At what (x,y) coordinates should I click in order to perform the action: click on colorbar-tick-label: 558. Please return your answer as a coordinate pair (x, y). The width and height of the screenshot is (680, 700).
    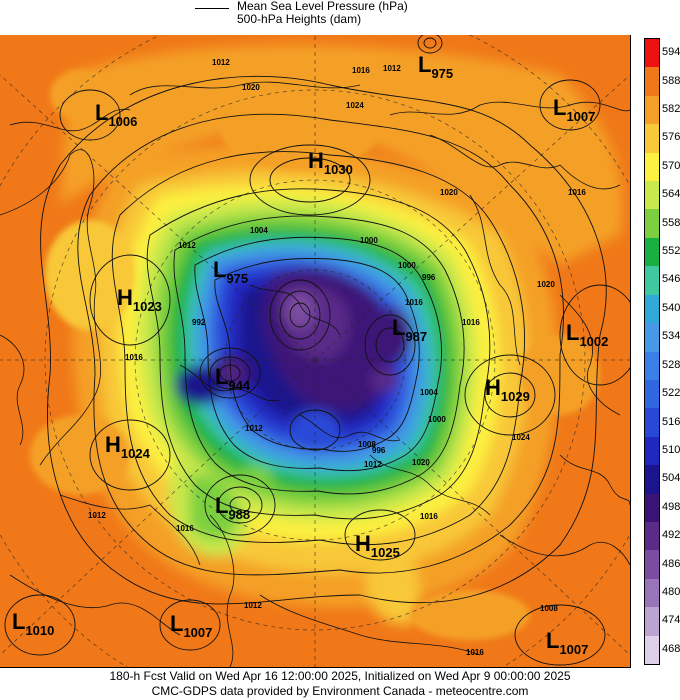
    Looking at the image, I should click on (671, 222).